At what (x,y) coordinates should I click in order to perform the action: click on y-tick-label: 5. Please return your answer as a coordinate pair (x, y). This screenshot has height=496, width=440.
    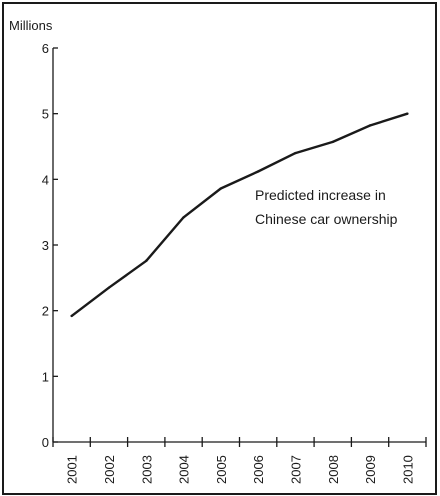
    Looking at the image, I should click on (45, 114).